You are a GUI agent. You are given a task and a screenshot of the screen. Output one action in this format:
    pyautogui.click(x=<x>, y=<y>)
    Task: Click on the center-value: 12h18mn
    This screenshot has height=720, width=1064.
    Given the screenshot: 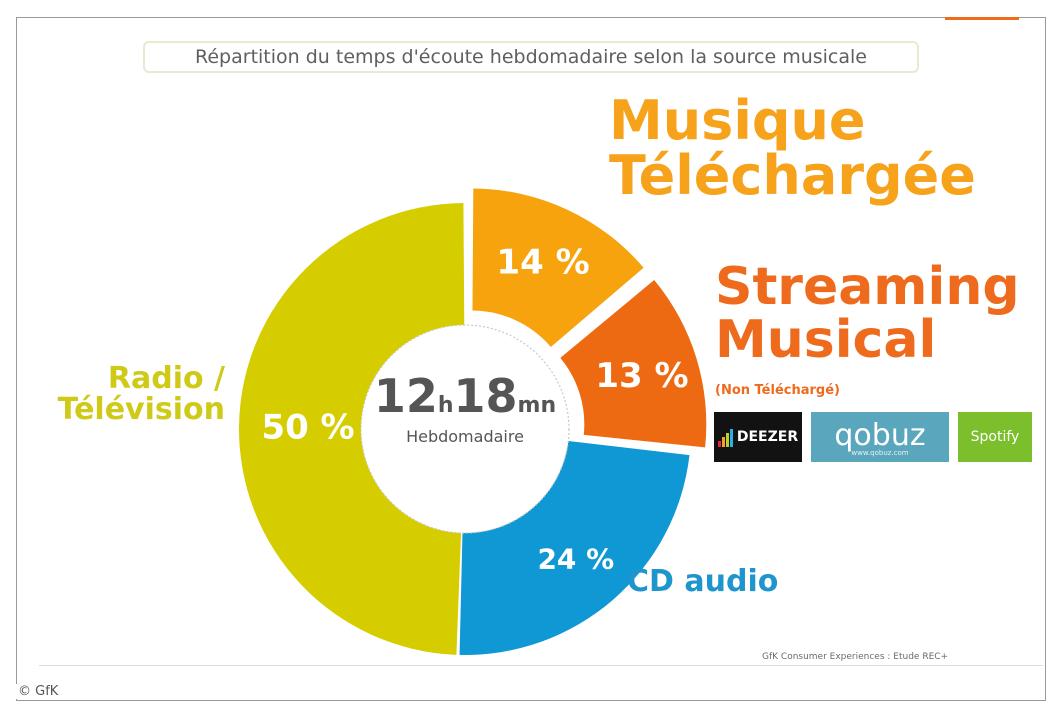 What is the action you would take?
    pyautogui.click(x=465, y=396)
    